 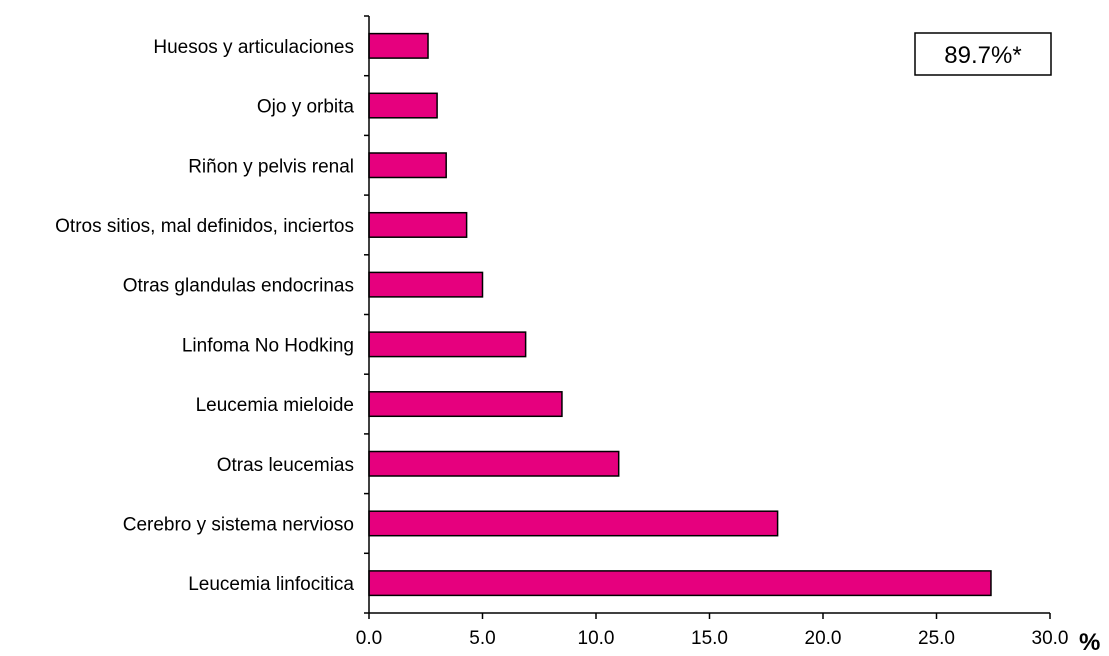 What do you see at coordinates (596, 638) in the screenshot?
I see `x-tick-label: 10.0` at bounding box center [596, 638].